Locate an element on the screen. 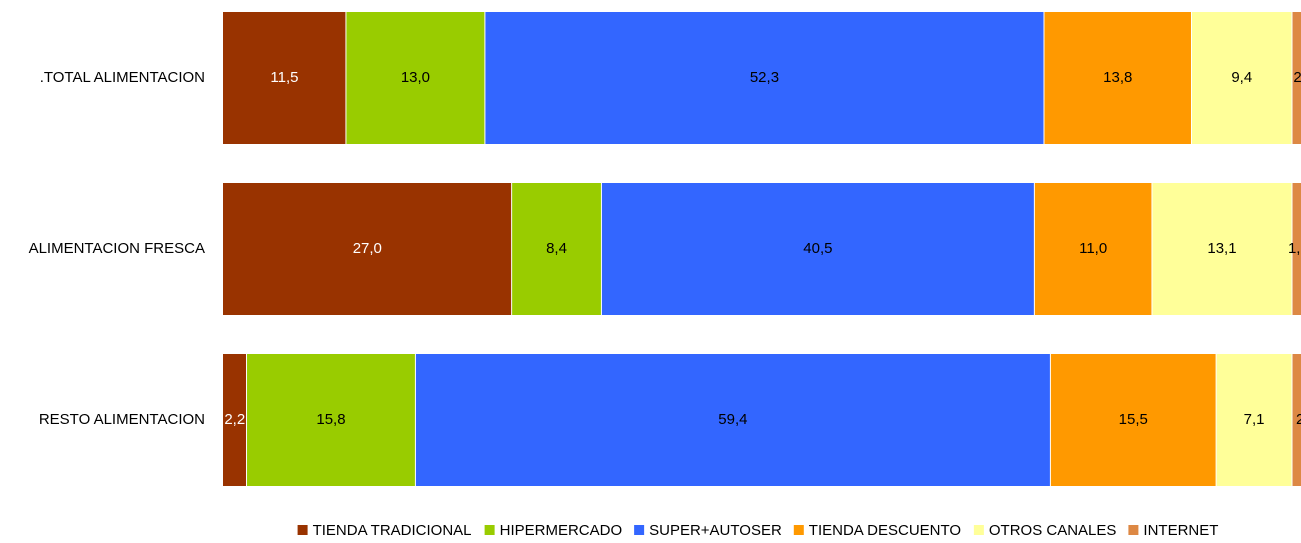 This screenshot has height=543, width=1301. value-label-tienda-descuento-resto-alimentacion: 15,5 is located at coordinates (1133, 419).